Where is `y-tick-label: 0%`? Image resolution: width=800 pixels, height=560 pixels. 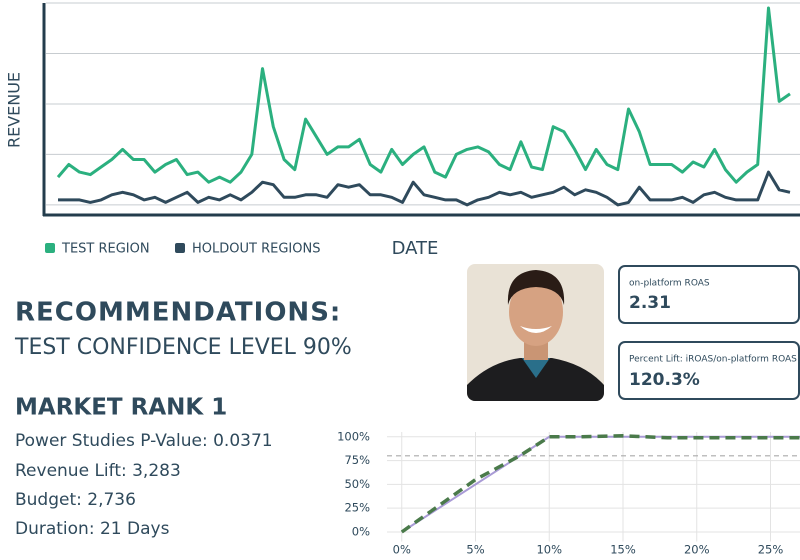
y-tick-label: 0% is located at coordinates (361, 531).